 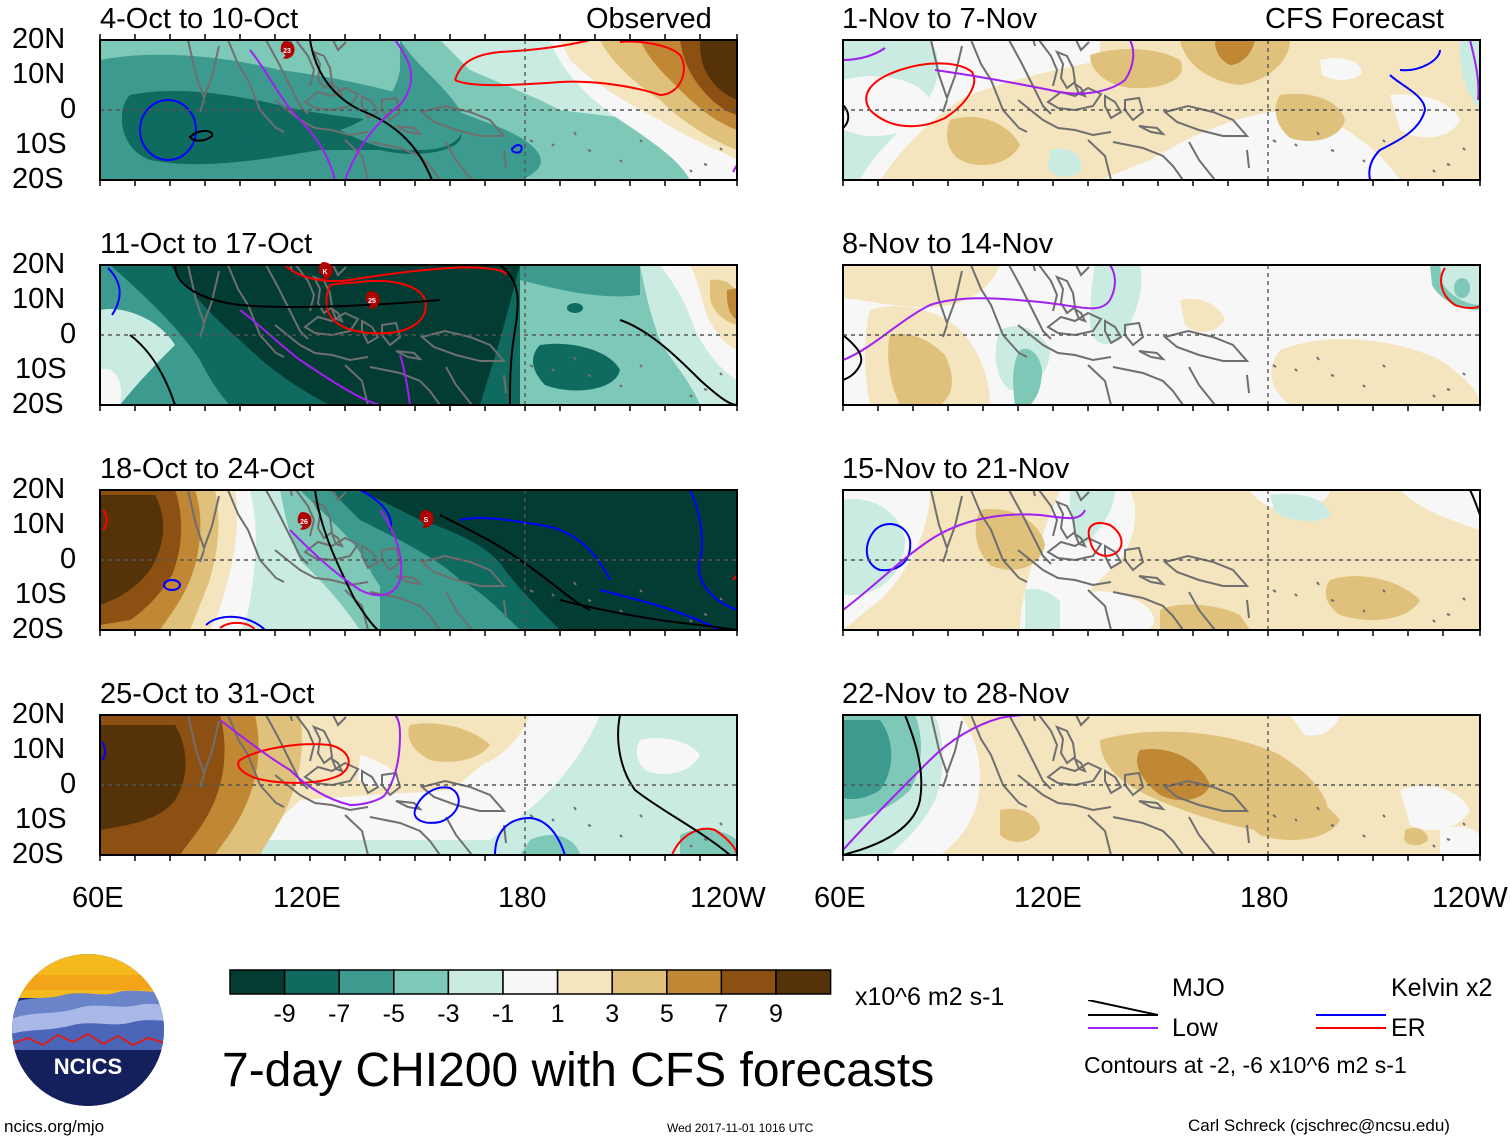 I want to click on colorbar-tick-label: -3, so click(x=448, y=1014).